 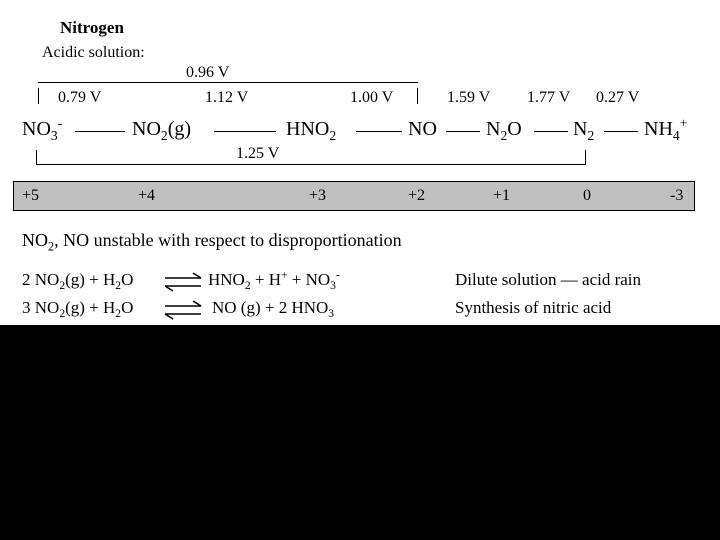 What do you see at coordinates (78, 309) in the screenshot?
I see `reaction-2-reactants: 3 NO2(g) + H2O` at bounding box center [78, 309].